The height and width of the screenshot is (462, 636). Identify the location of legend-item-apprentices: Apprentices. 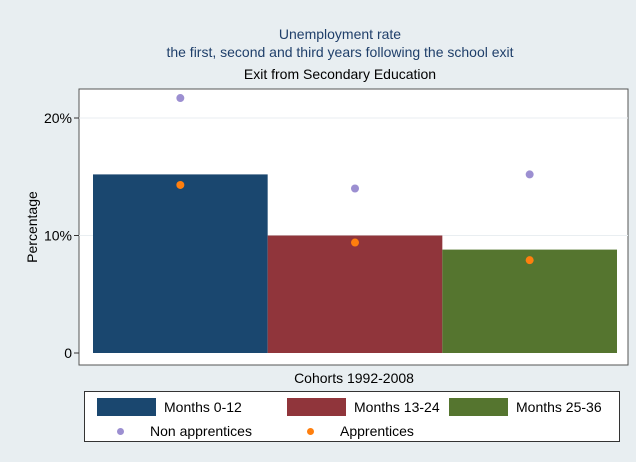
(350, 431).